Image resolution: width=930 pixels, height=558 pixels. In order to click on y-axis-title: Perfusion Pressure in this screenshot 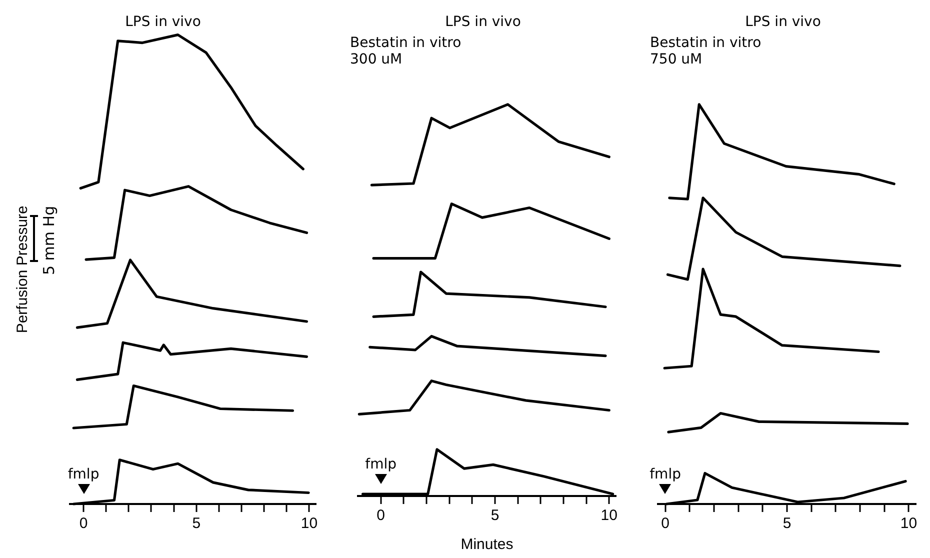, I will do `click(23, 270)`.